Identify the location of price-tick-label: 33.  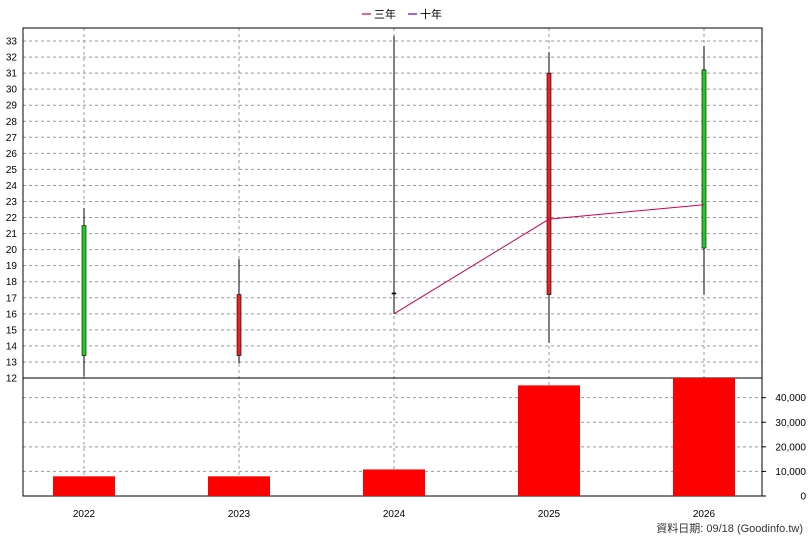
(12, 42).